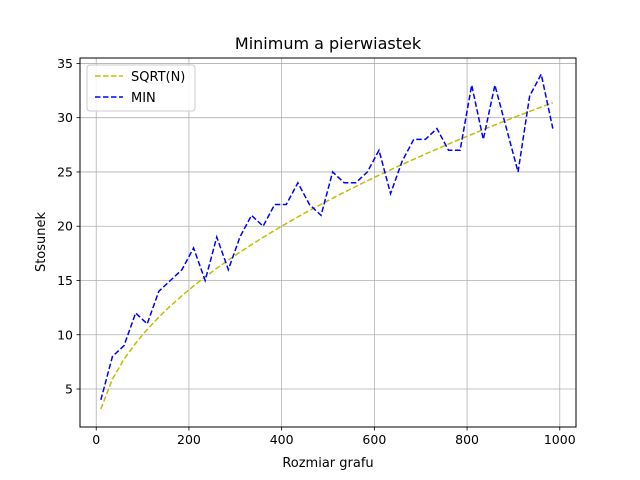 Image resolution: width=640 pixels, height=480 pixels. Describe the element at coordinates (141, 88) in the screenshot. I see `legend: SQRT(N) MIN` at that location.